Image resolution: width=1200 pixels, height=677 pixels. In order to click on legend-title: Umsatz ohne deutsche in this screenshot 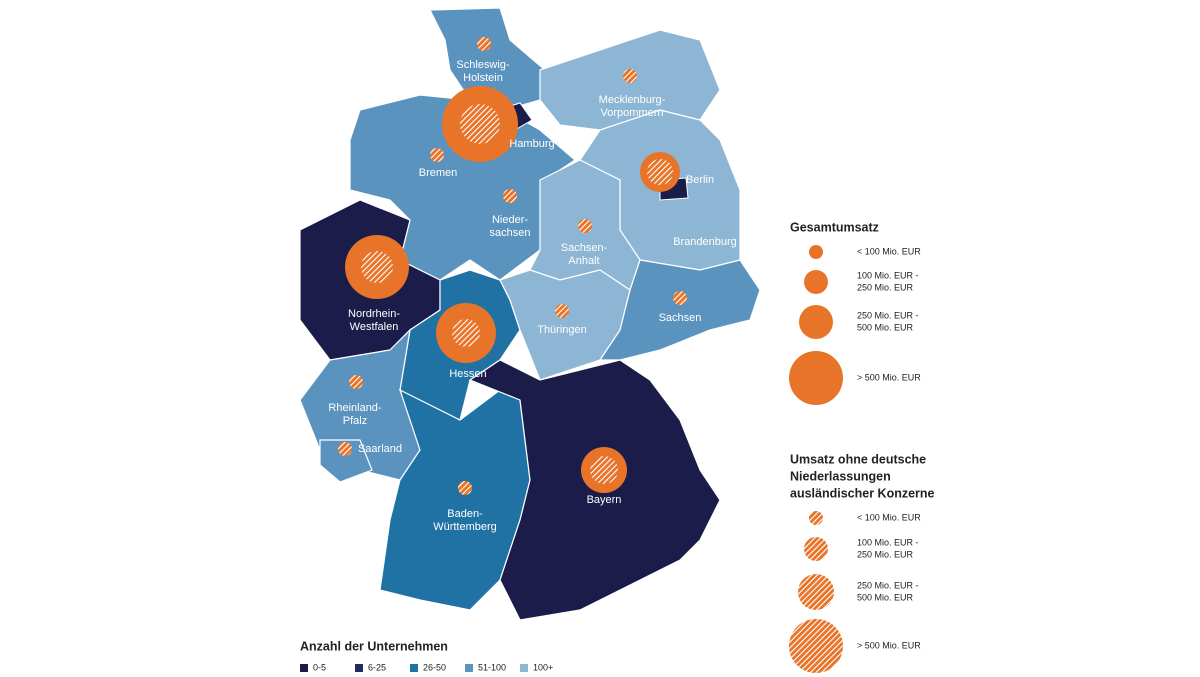, I will do `click(858, 459)`.